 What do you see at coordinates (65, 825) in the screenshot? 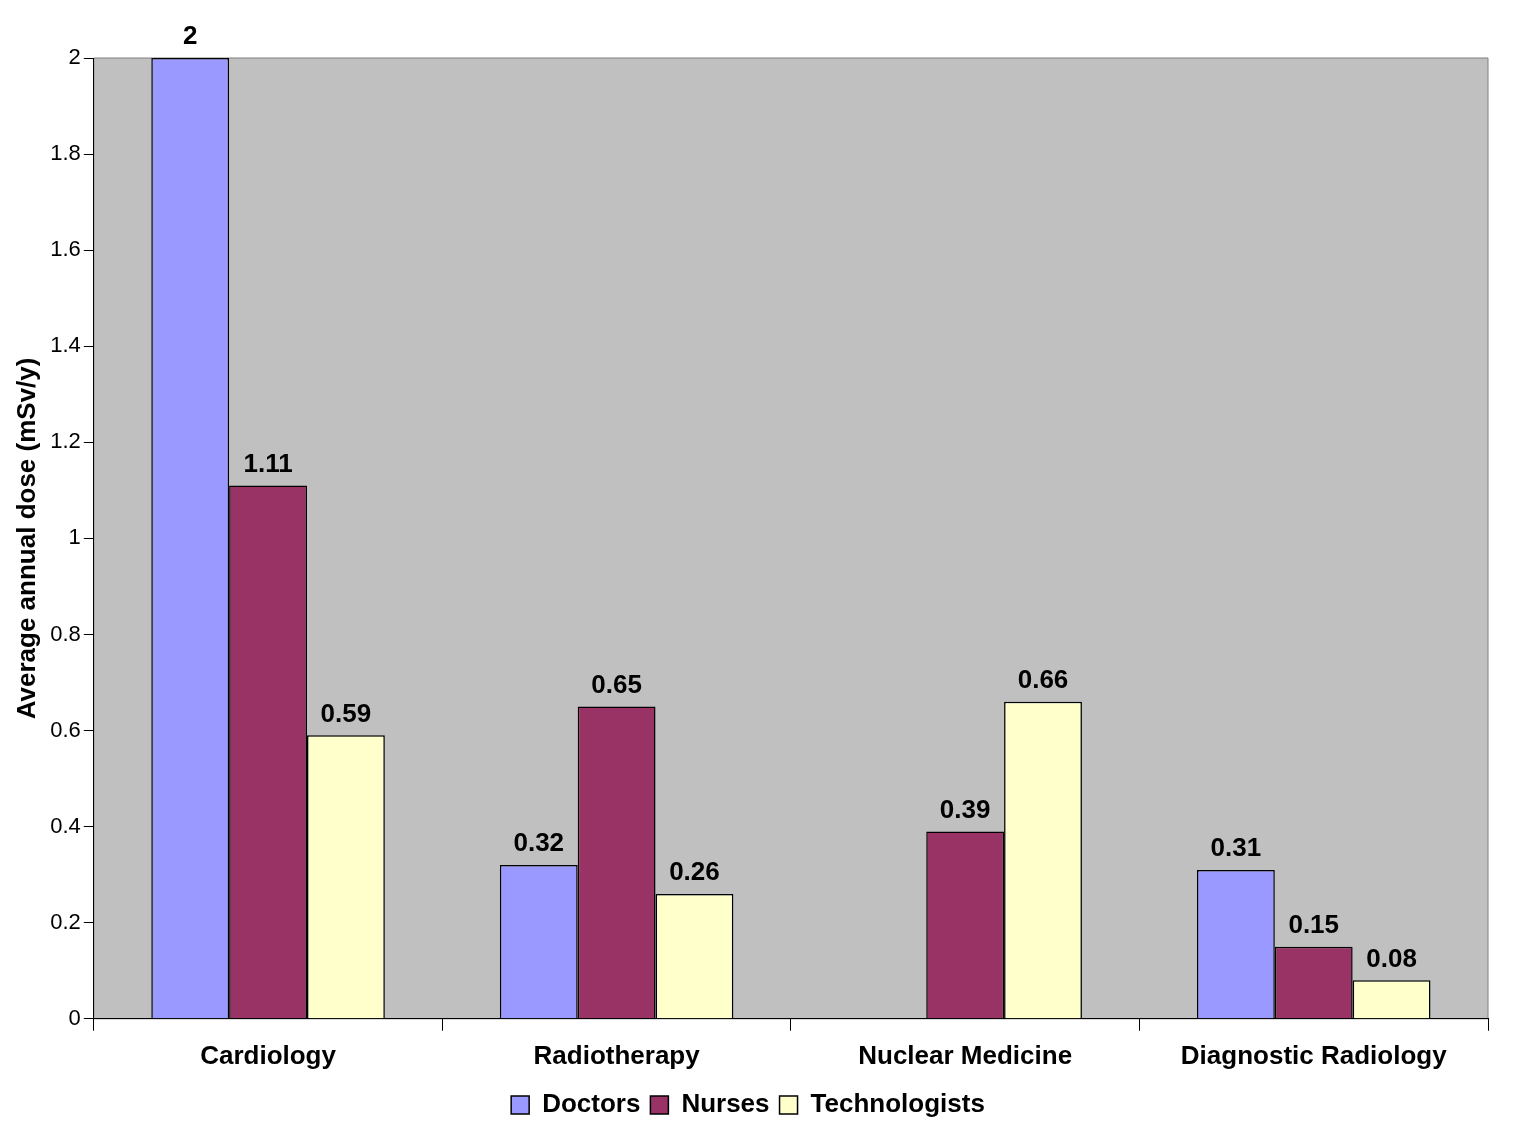
I see `y-tick-label: 0.4` at bounding box center [65, 825].